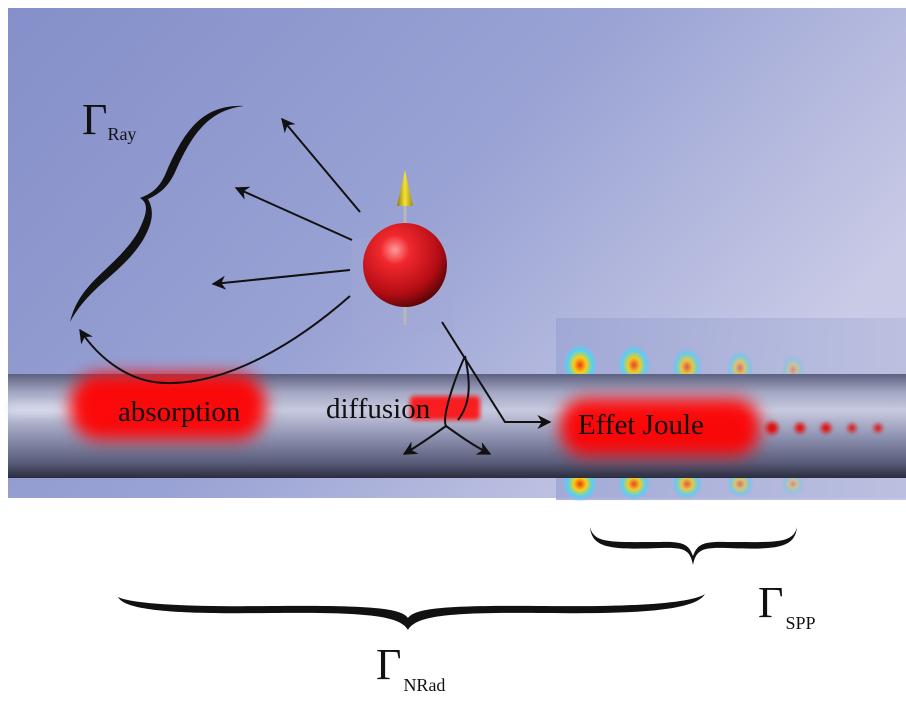 This screenshot has height=703, width=906. I want to click on absorption-label: absorption, so click(179, 412).